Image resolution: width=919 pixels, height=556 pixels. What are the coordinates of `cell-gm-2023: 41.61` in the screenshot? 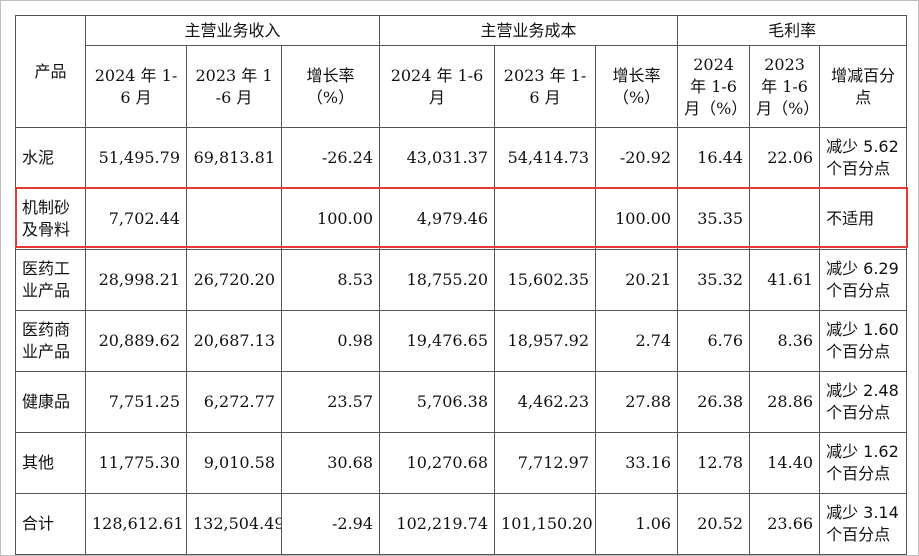 It's located at (785, 280).